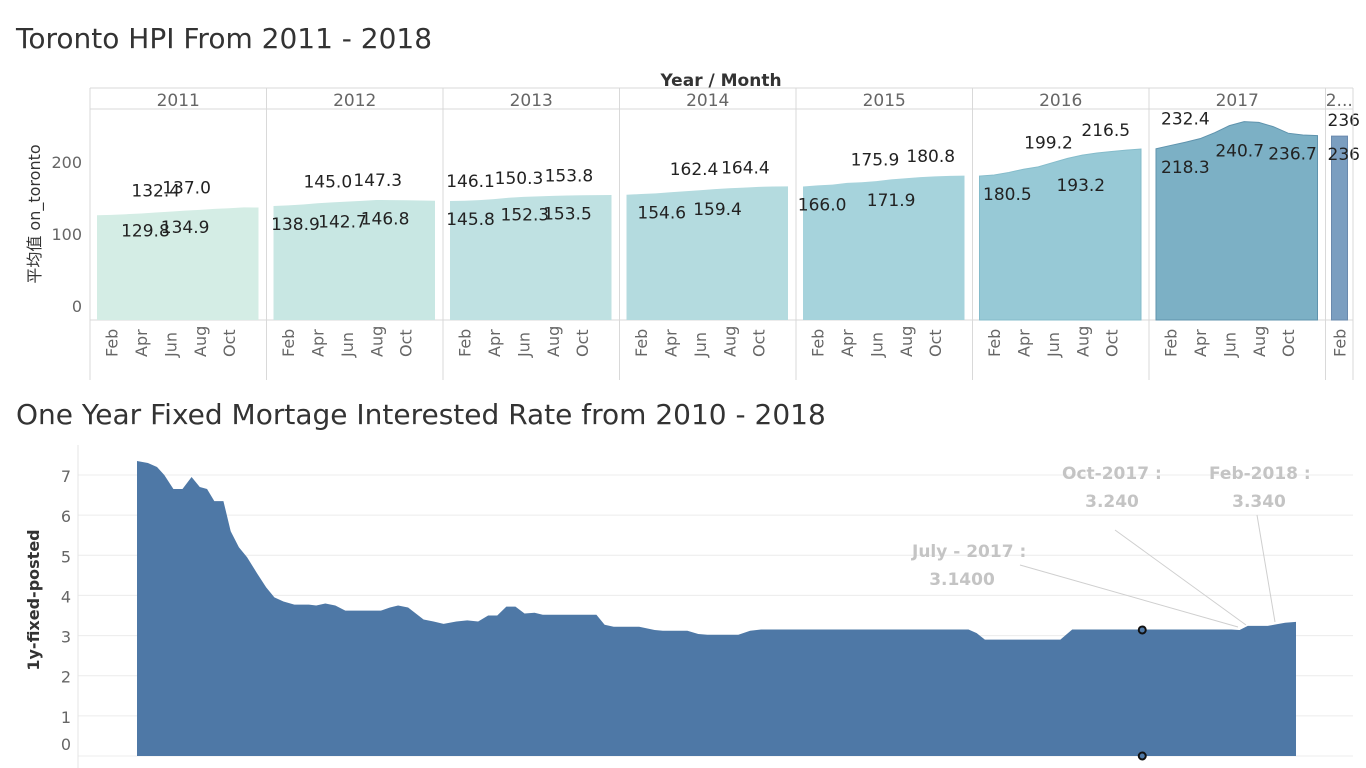 This screenshot has height=768, width=1366. What do you see at coordinates (470, 220) in the screenshot?
I see `hpi-data-label: 145.8` at bounding box center [470, 220].